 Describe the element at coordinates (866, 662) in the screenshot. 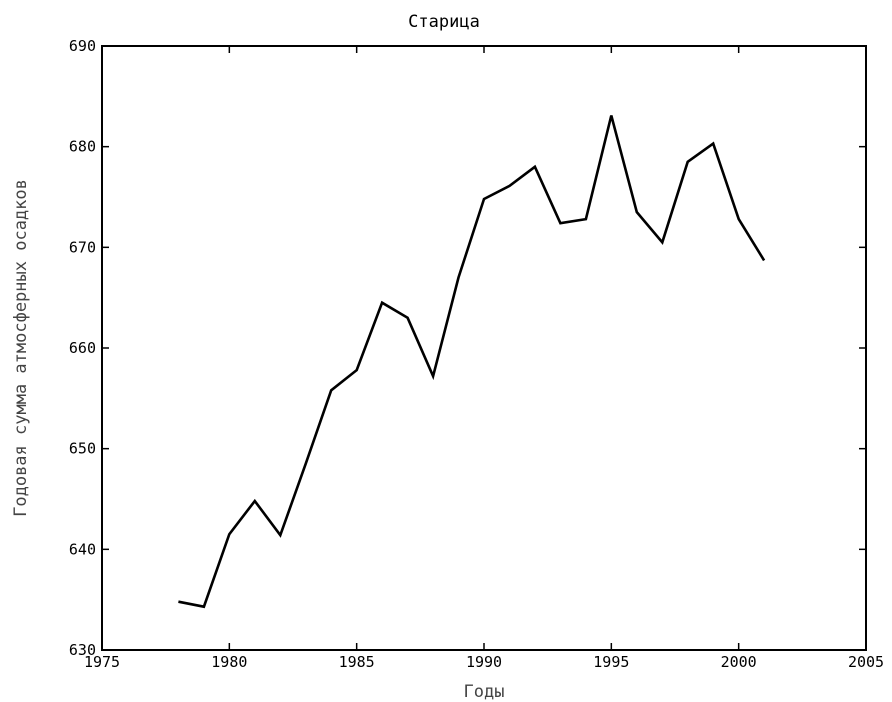

I see `x-tick-label: 2005` at that location.